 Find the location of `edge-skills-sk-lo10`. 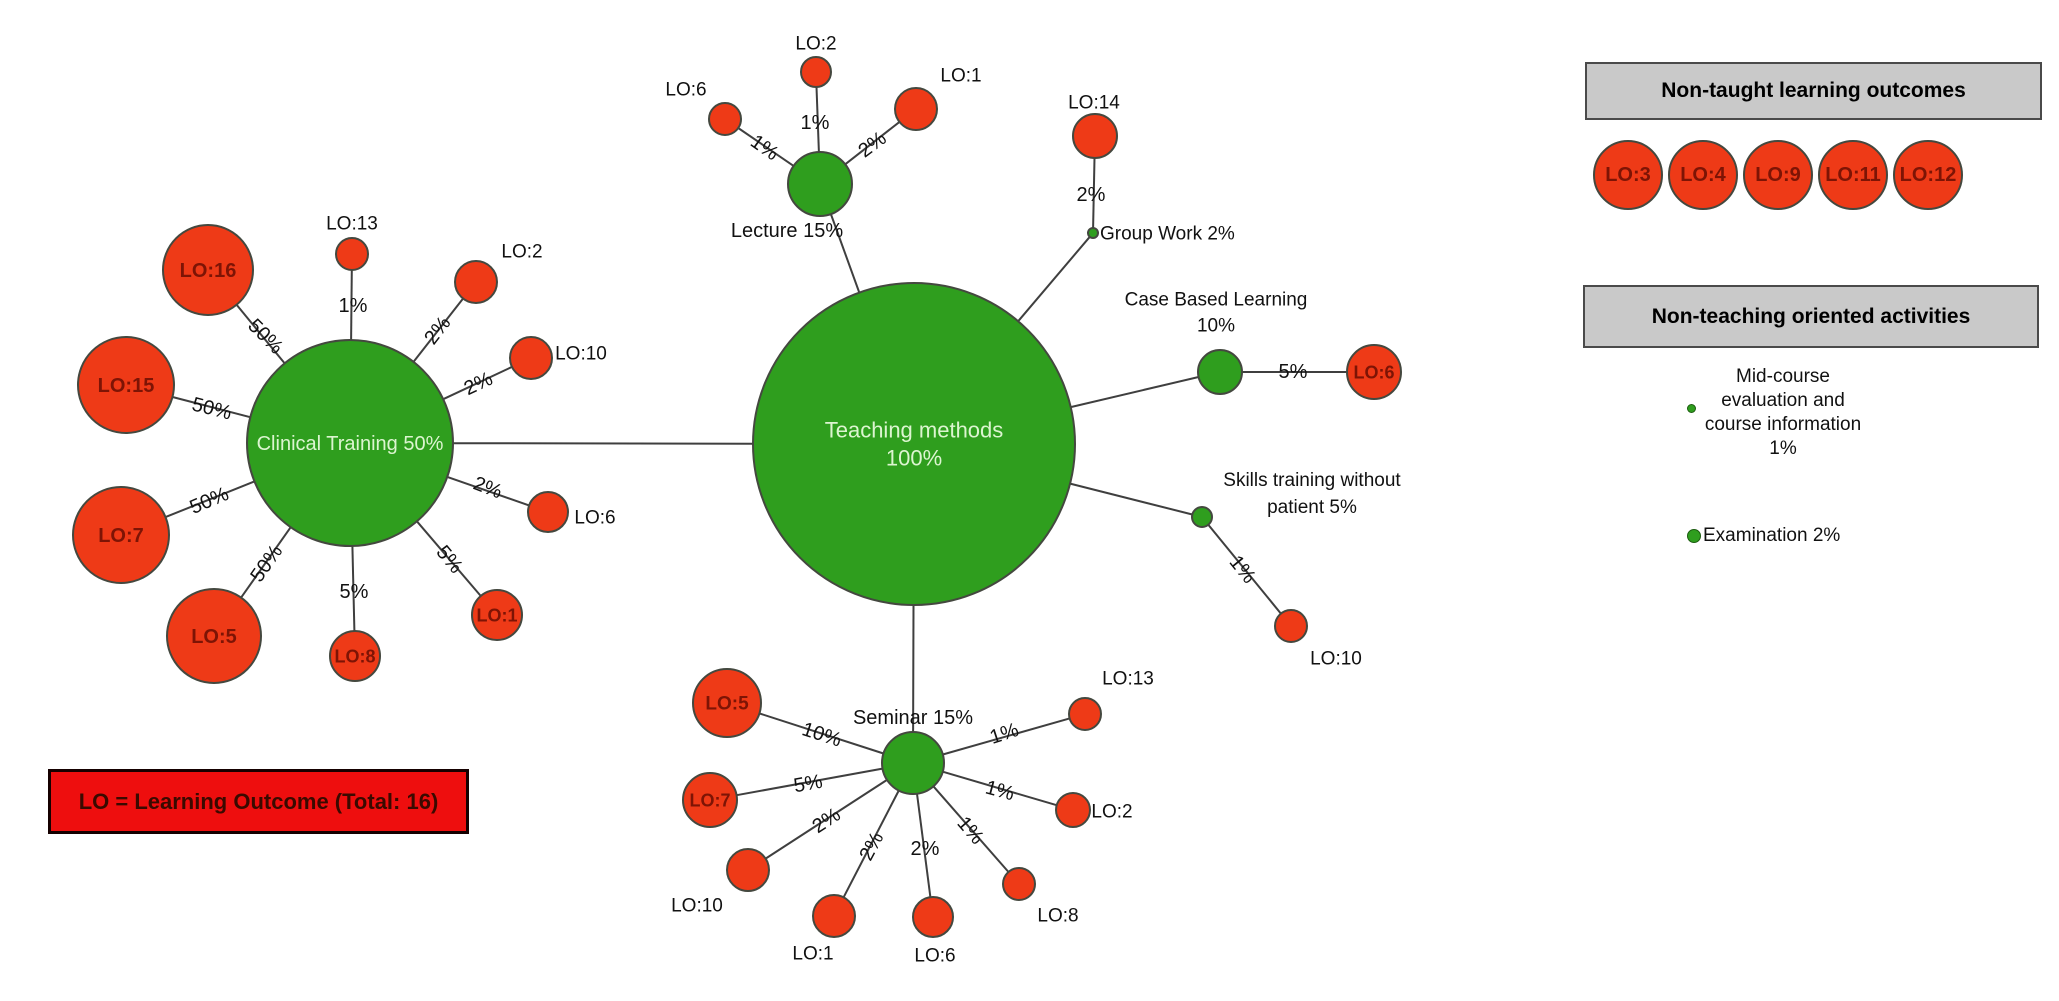

edge-skills-sk-lo10 is located at coordinates (1244, 569).